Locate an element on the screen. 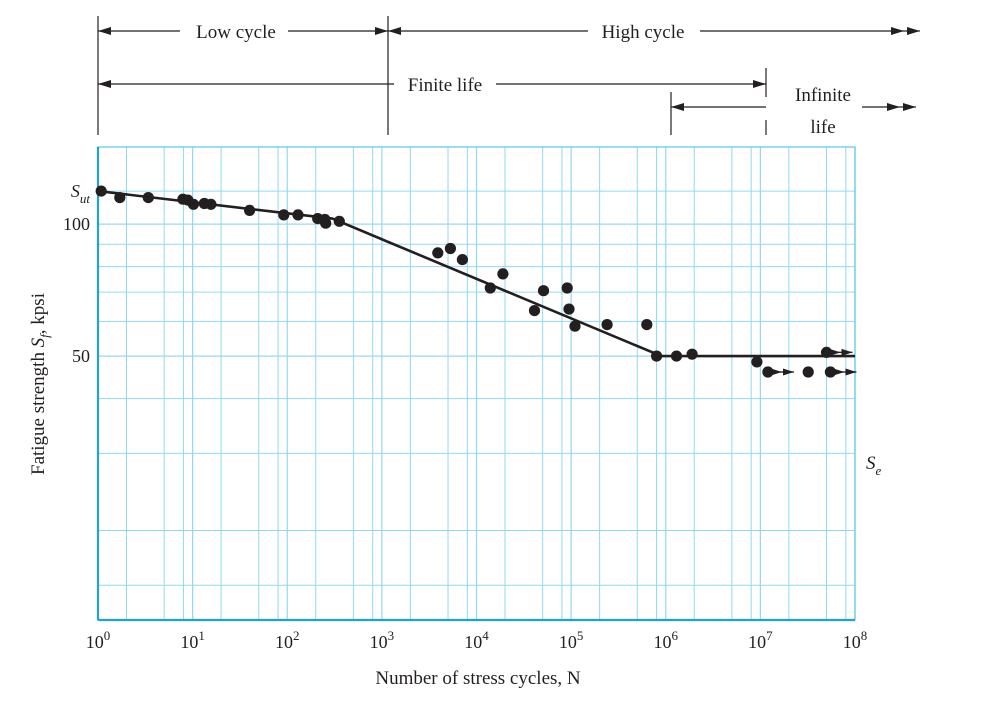  x-tick-label: 10⁰ is located at coordinates (98, 640).